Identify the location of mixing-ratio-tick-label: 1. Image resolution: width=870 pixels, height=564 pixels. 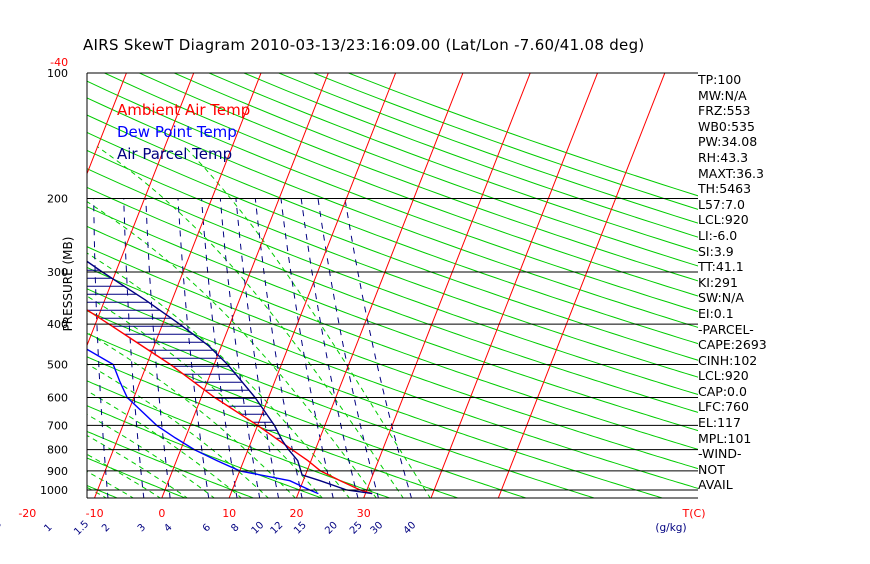
(48, 528).